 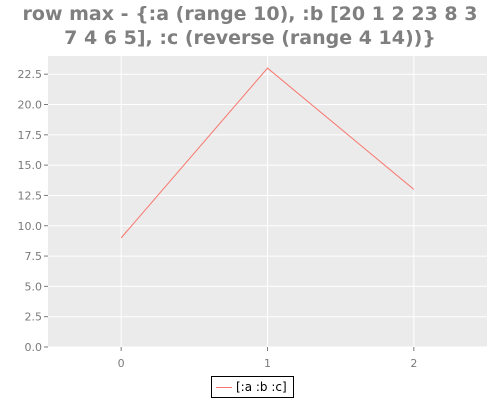 I want to click on y-tick-label: 15.0, so click(x=30, y=165).